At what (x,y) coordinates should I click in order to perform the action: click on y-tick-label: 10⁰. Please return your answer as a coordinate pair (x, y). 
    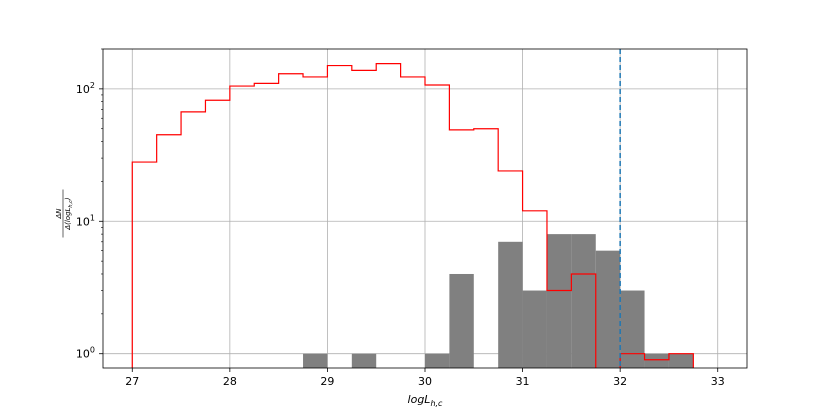
    Looking at the image, I should click on (85, 353).